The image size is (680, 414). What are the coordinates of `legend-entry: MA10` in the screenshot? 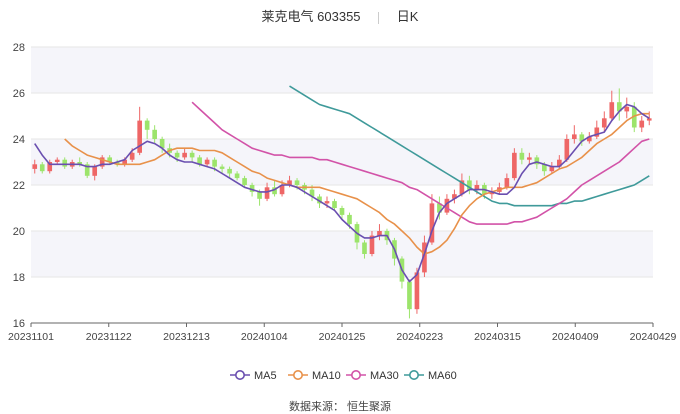 It's located at (326, 376).